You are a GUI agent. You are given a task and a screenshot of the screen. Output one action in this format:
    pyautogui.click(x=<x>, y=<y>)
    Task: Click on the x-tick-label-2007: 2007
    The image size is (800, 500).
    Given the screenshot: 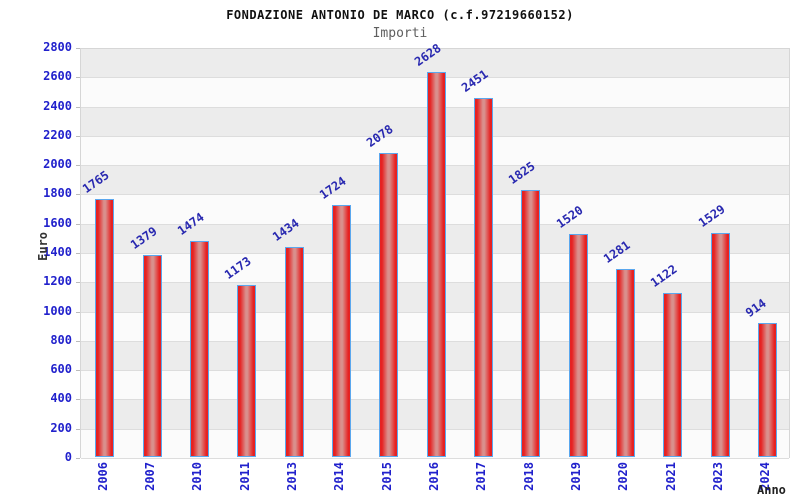 What is the action you would take?
    pyautogui.click(x=150, y=476)
    